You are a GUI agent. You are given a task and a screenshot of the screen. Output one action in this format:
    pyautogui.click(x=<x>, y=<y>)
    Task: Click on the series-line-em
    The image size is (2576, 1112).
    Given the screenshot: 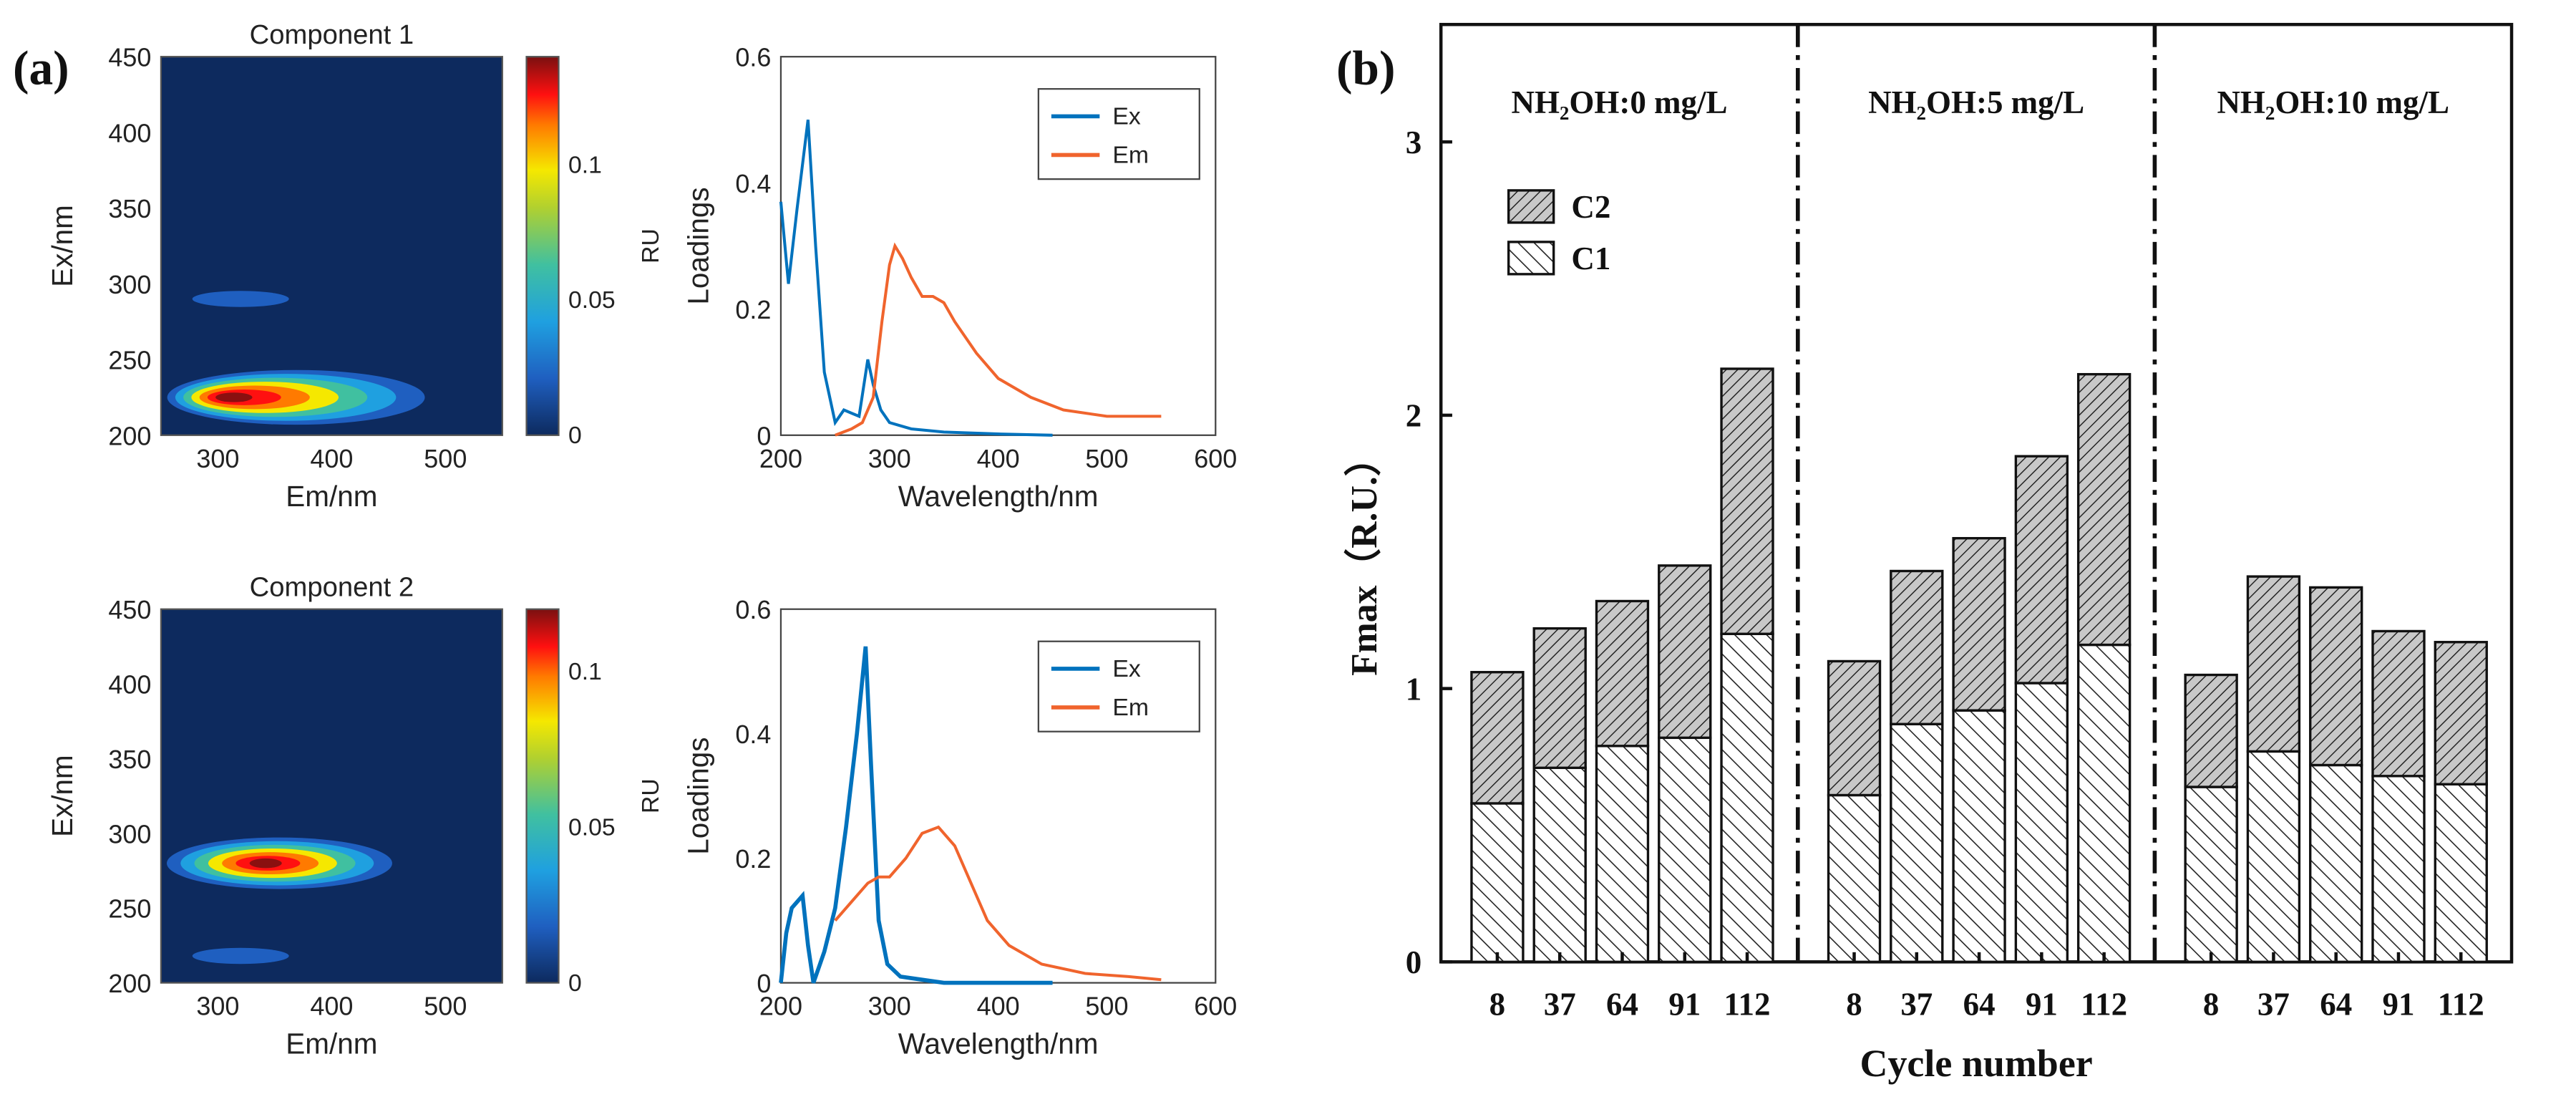 What is the action you would take?
    pyautogui.click(x=998, y=339)
    